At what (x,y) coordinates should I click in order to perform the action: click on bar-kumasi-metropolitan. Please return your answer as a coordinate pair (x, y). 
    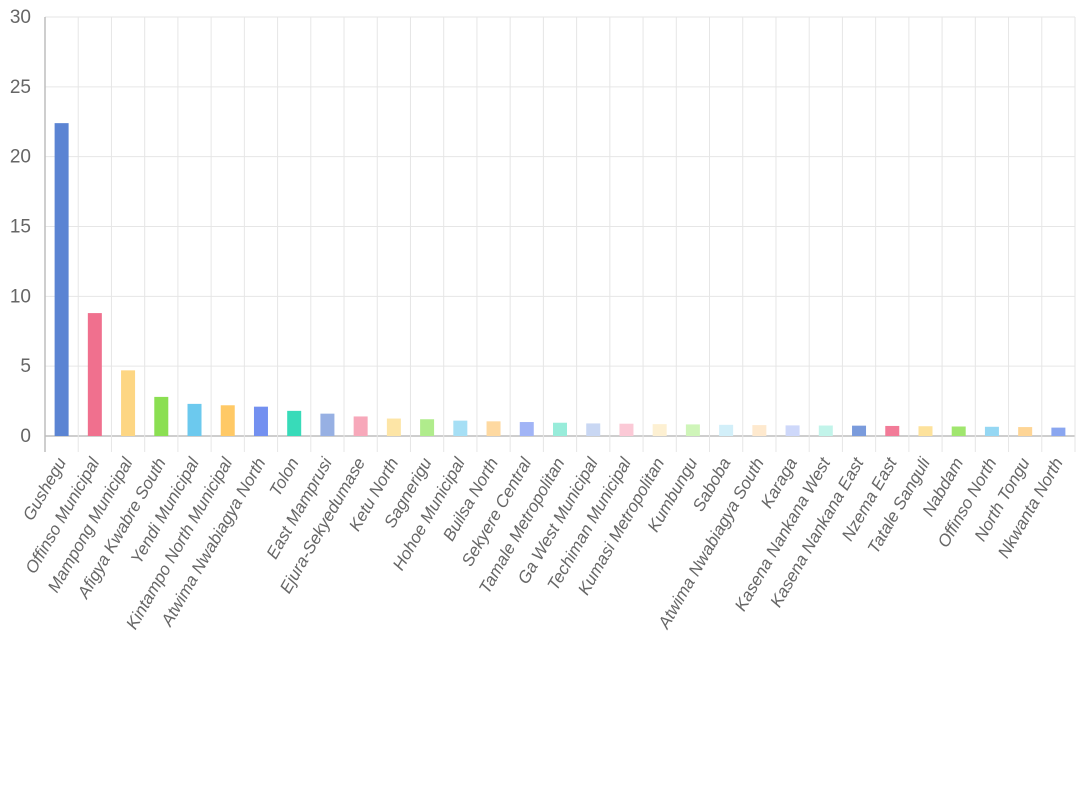
    Looking at the image, I should click on (659, 430).